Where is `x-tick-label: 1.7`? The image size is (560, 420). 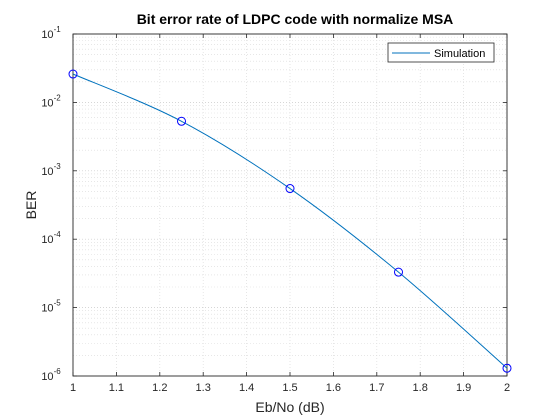 x-tick-label: 1.7 is located at coordinates (376, 388).